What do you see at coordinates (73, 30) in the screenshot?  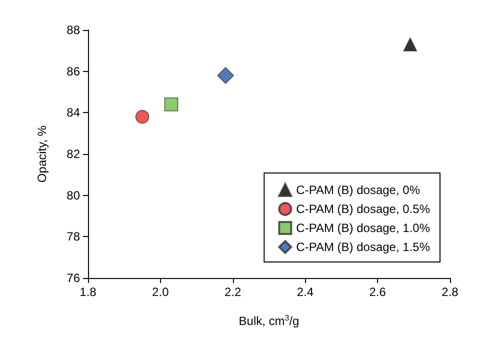 I see `y-tick-label: 88` at bounding box center [73, 30].